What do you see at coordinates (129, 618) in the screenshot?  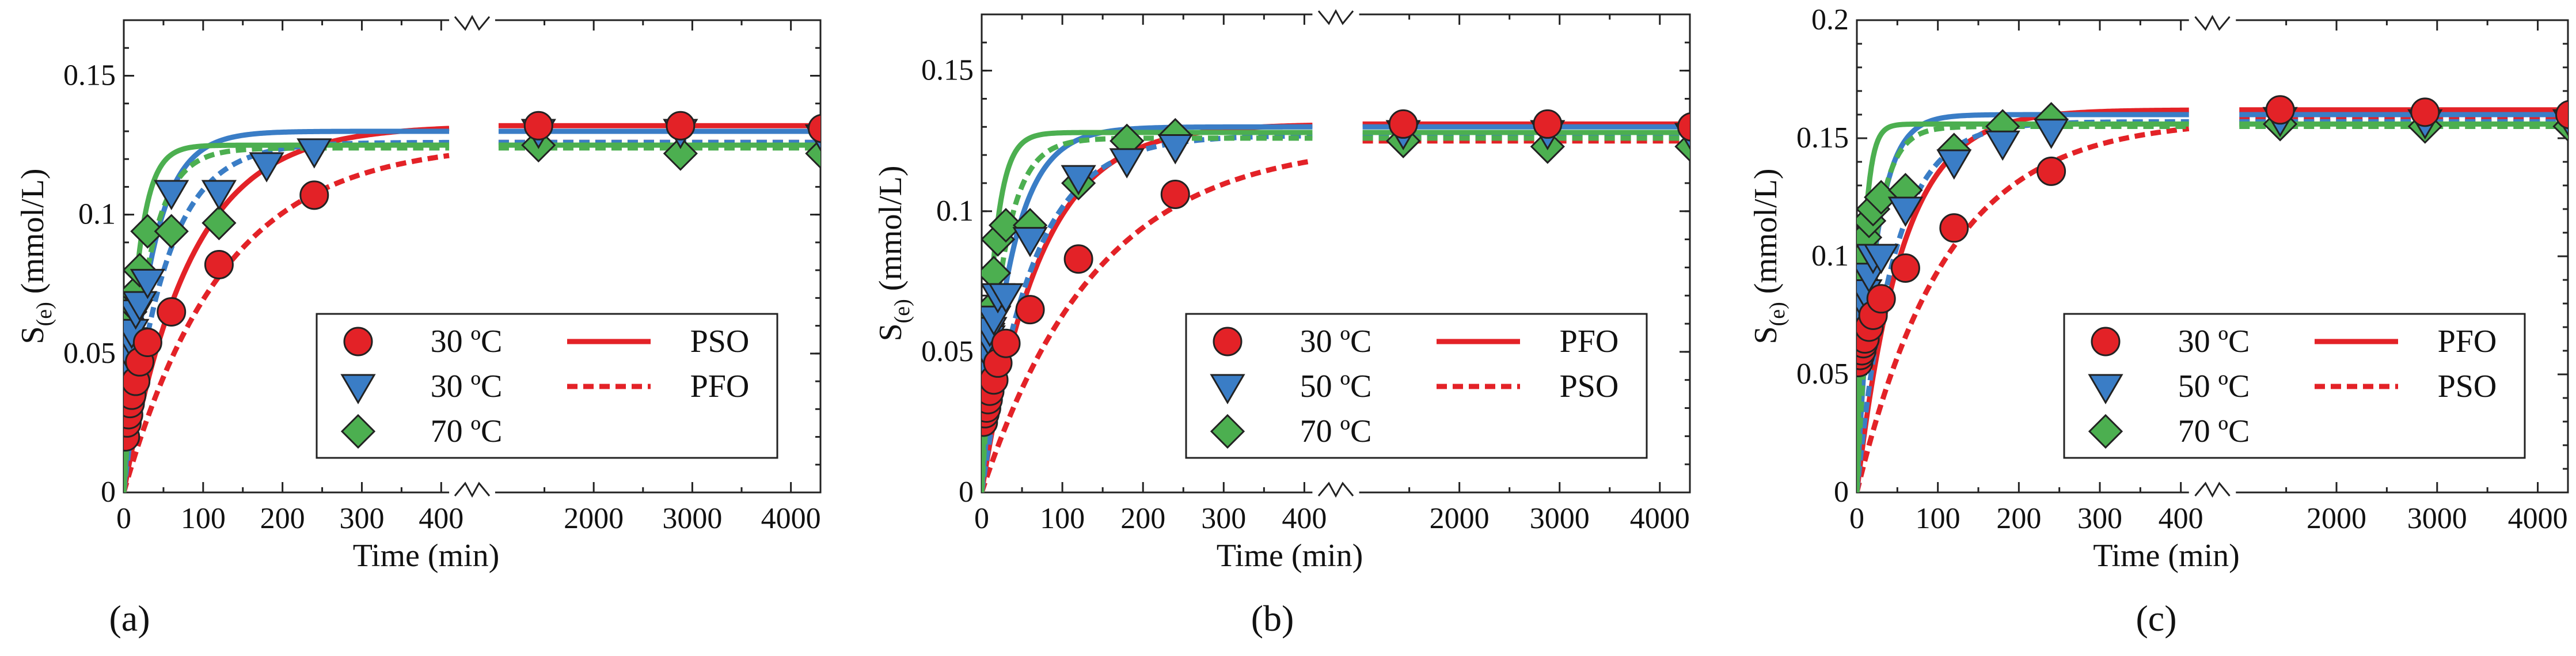 I see `panel-label: (a)` at bounding box center [129, 618].